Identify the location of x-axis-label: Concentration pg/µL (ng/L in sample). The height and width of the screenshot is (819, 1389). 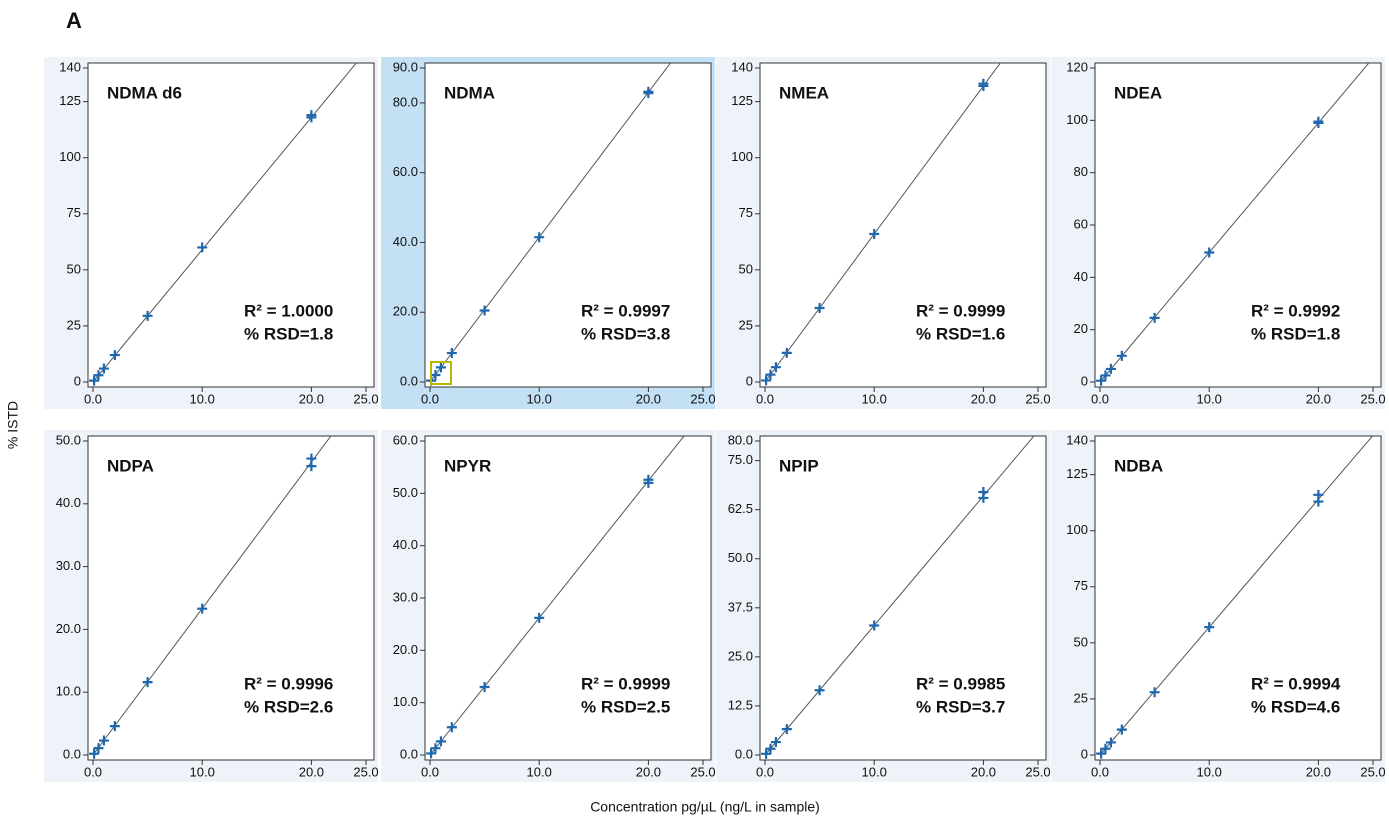
(705, 807).